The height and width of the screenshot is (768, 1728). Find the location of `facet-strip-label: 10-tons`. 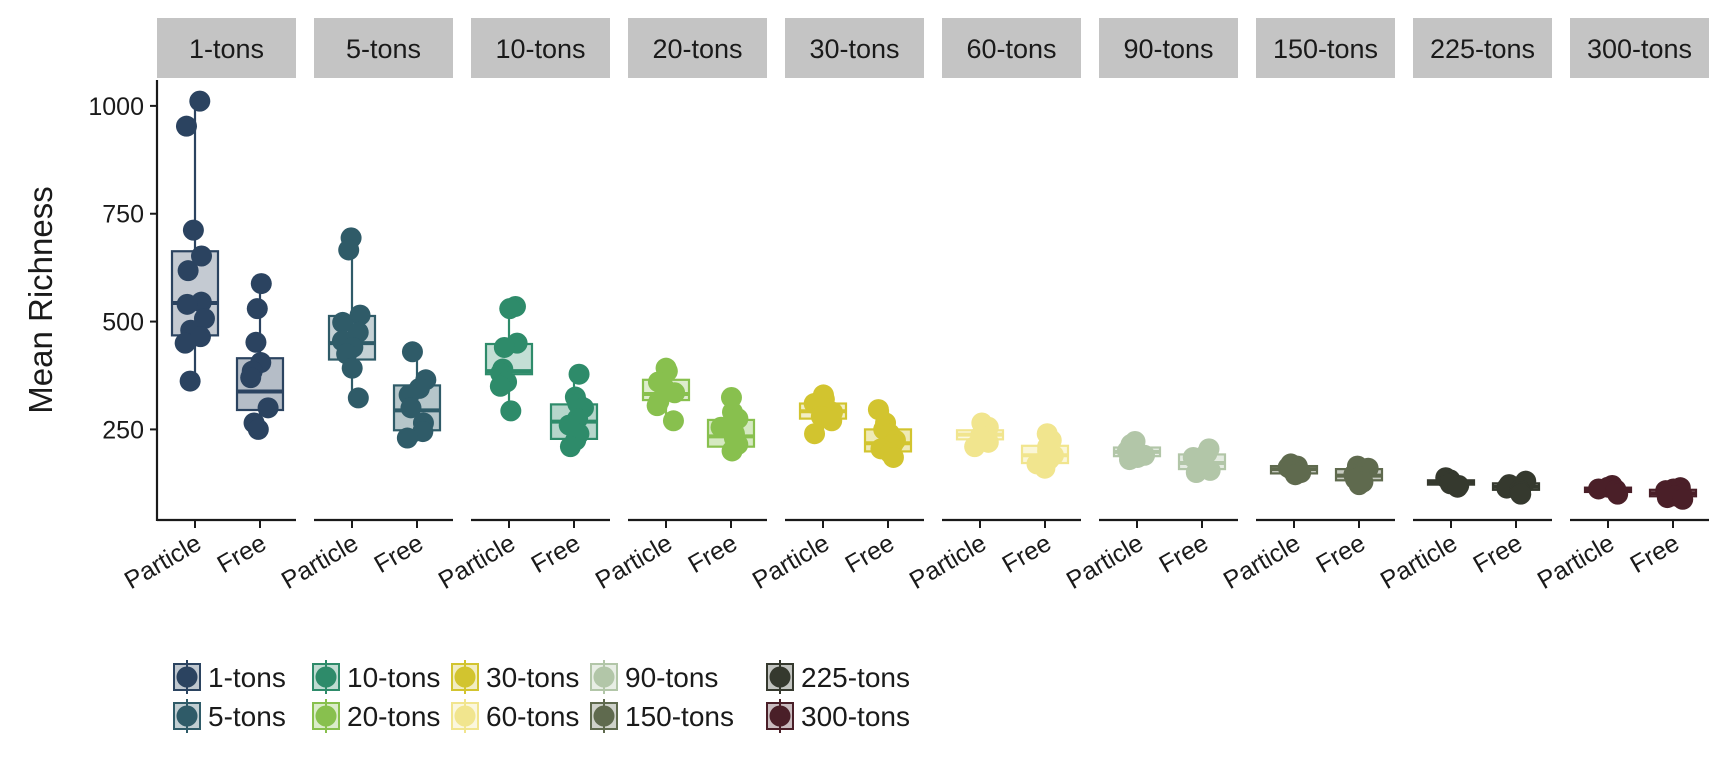

facet-strip-label: 10-tons is located at coordinates (540, 49).